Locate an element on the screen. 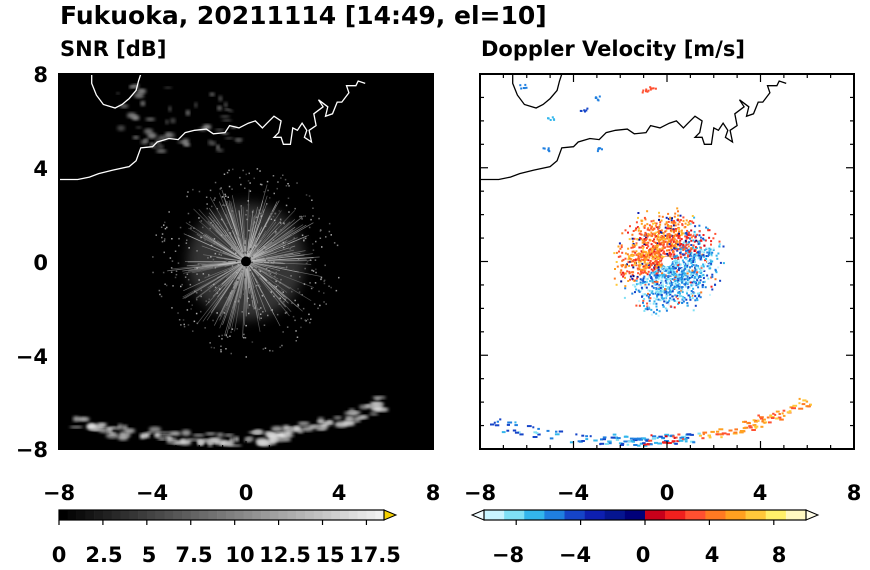 This screenshot has height=570, width=870. snr-colorbar-segment is located at coordinates (239, 515).